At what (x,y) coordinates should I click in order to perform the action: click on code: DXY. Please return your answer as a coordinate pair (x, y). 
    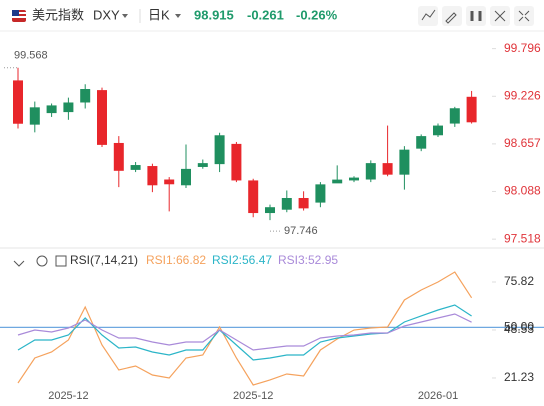
    Looking at the image, I should click on (106, 14).